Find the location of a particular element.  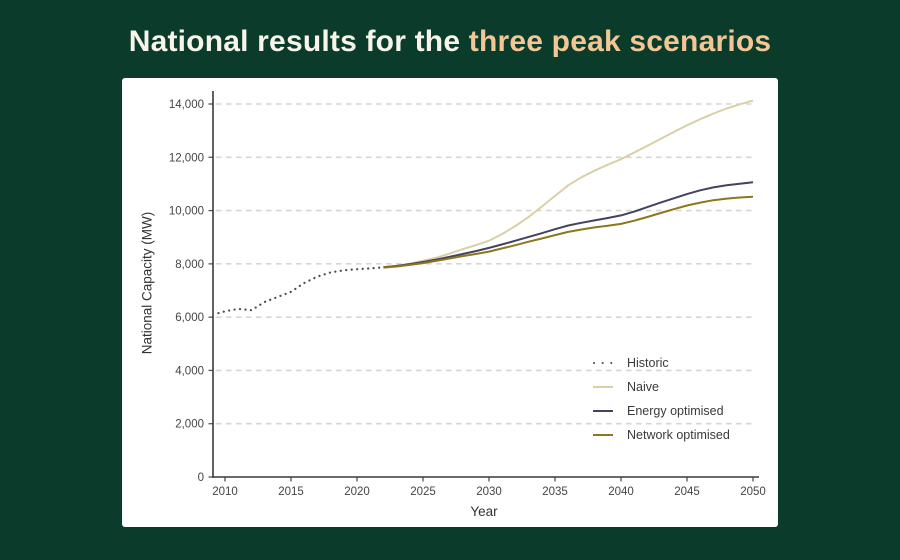

series-line-historic is located at coordinates (301, 290).